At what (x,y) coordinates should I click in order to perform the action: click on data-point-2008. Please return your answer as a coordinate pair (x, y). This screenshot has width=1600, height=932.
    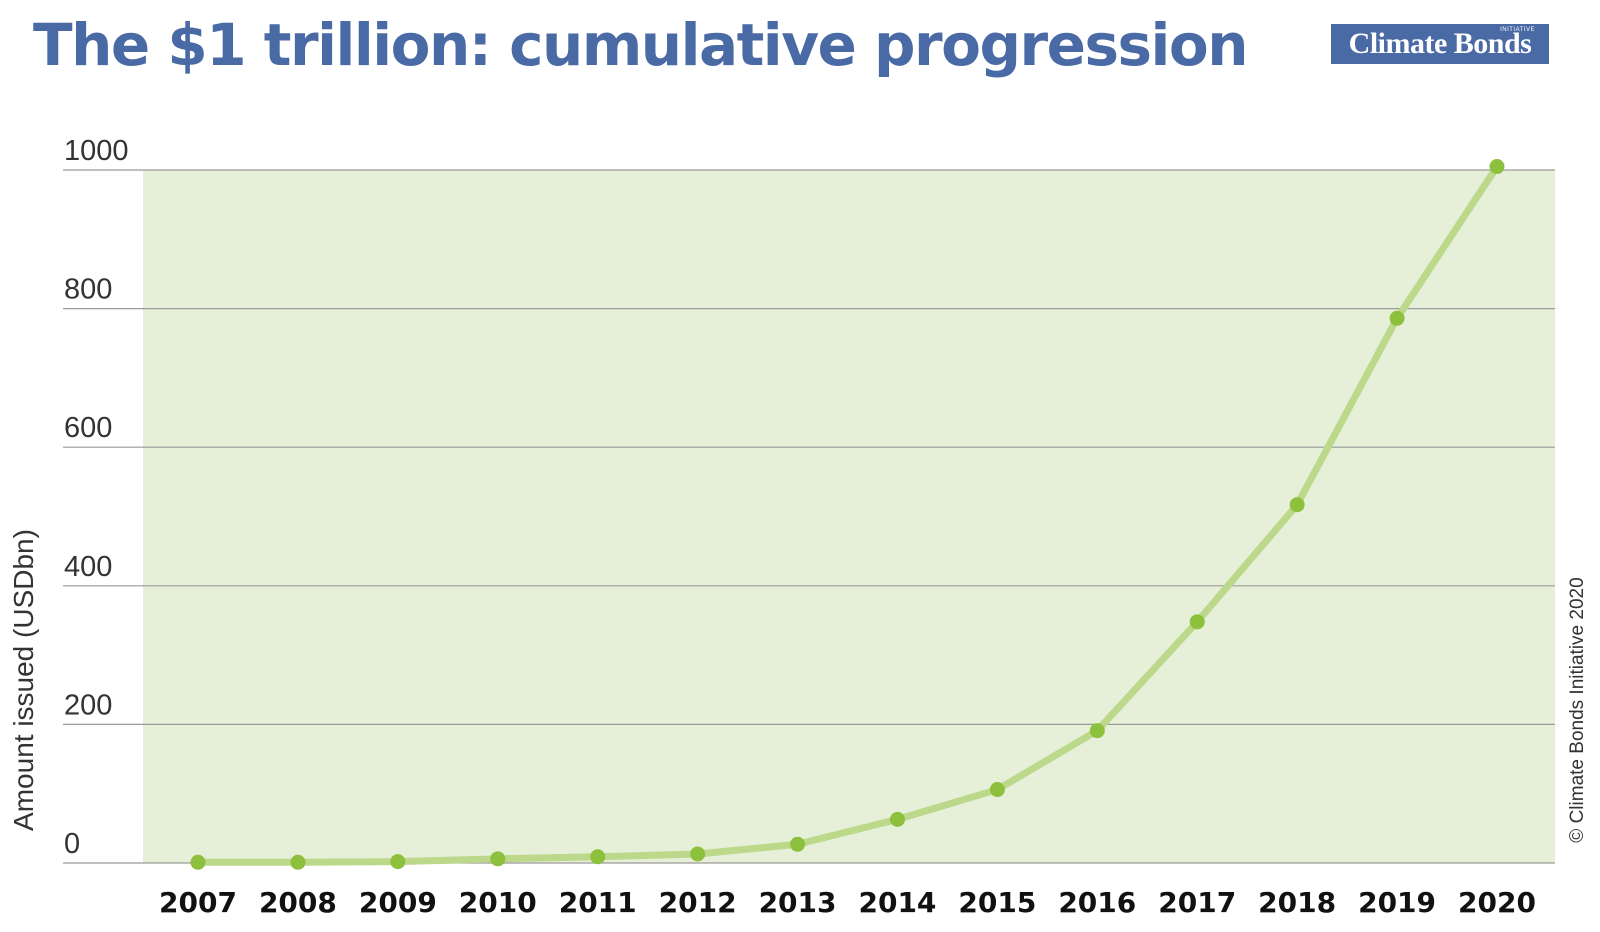
    Looking at the image, I should click on (298, 862).